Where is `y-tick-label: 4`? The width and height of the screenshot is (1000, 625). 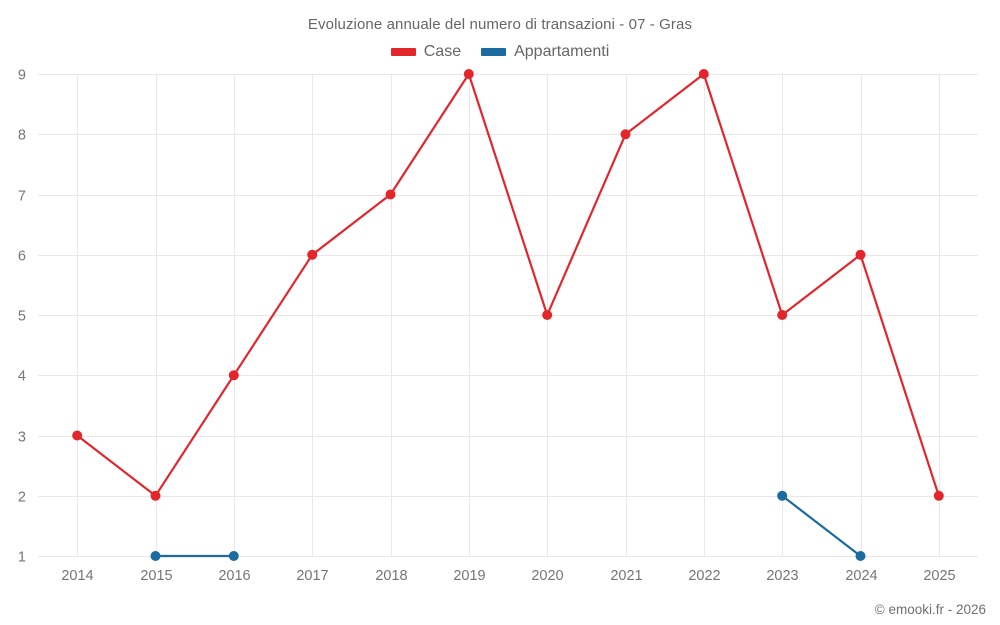 y-tick-label: 4 is located at coordinates (22, 377).